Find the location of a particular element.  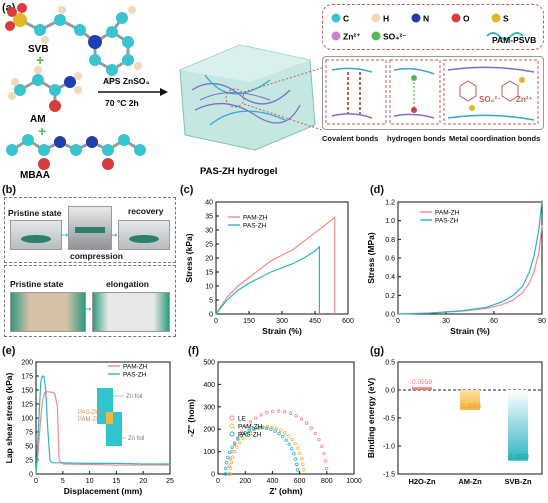

y-tick-label: -0.5 is located at coordinates (389, 419).